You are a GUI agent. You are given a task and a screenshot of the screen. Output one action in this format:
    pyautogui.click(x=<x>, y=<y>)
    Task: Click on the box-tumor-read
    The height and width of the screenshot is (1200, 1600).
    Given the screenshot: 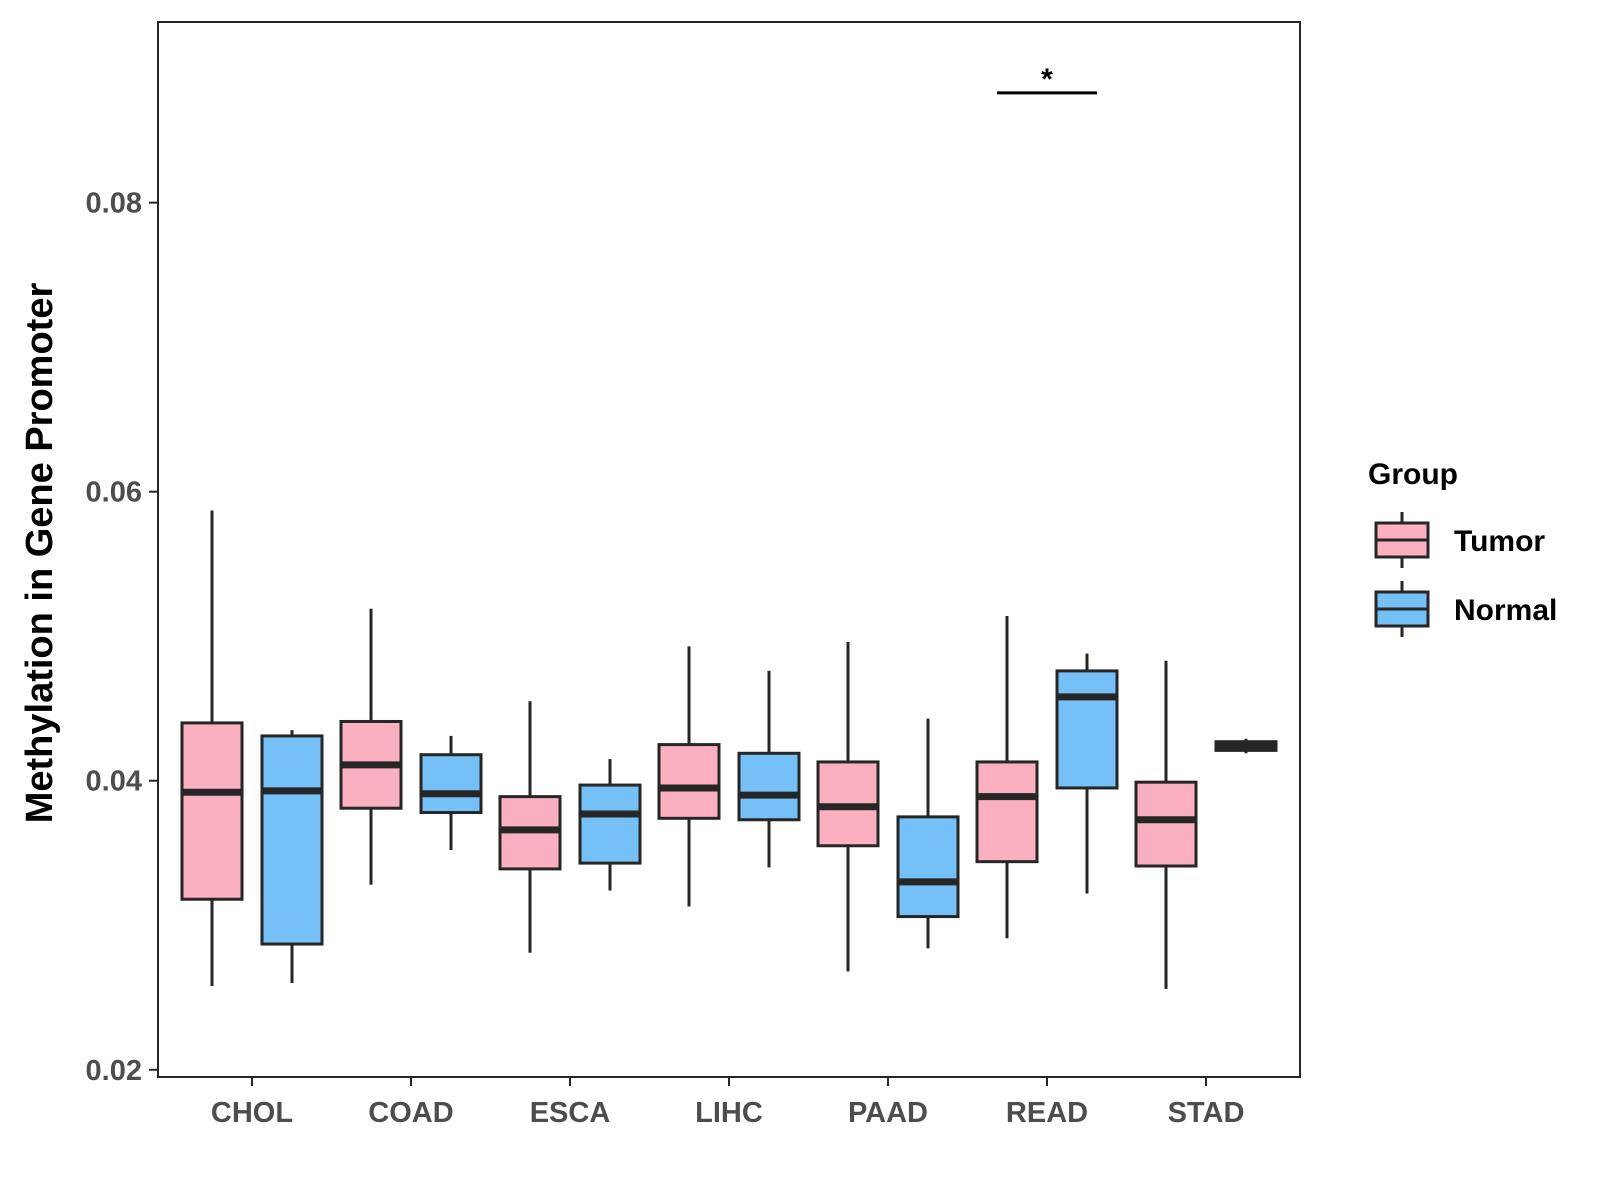 What is the action you would take?
    pyautogui.click(x=1007, y=777)
    